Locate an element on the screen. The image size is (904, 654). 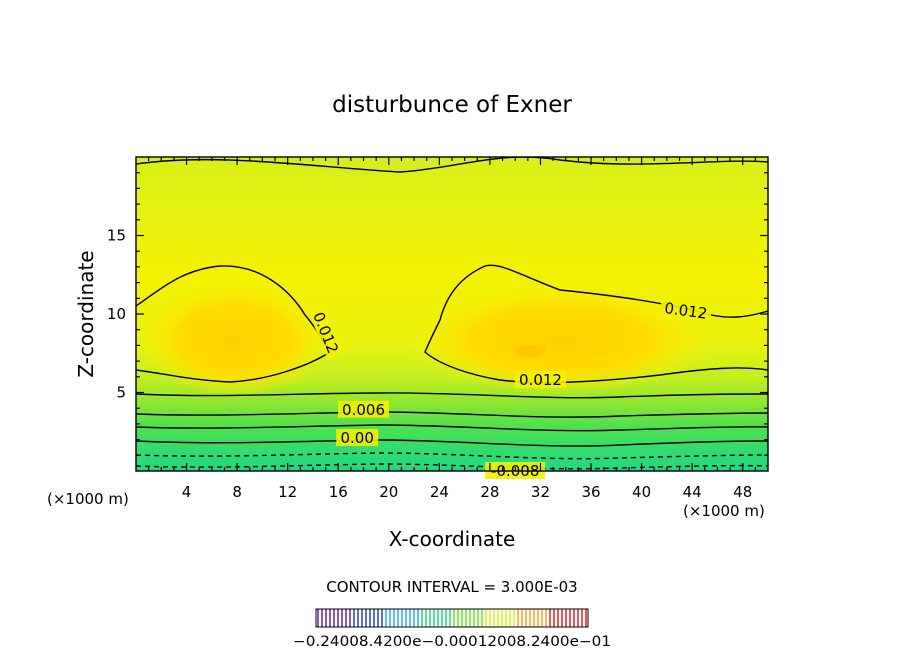
colorbar-labels: −0.24008.4200e−0.00012008.2400e−01 is located at coordinates (452, 642).